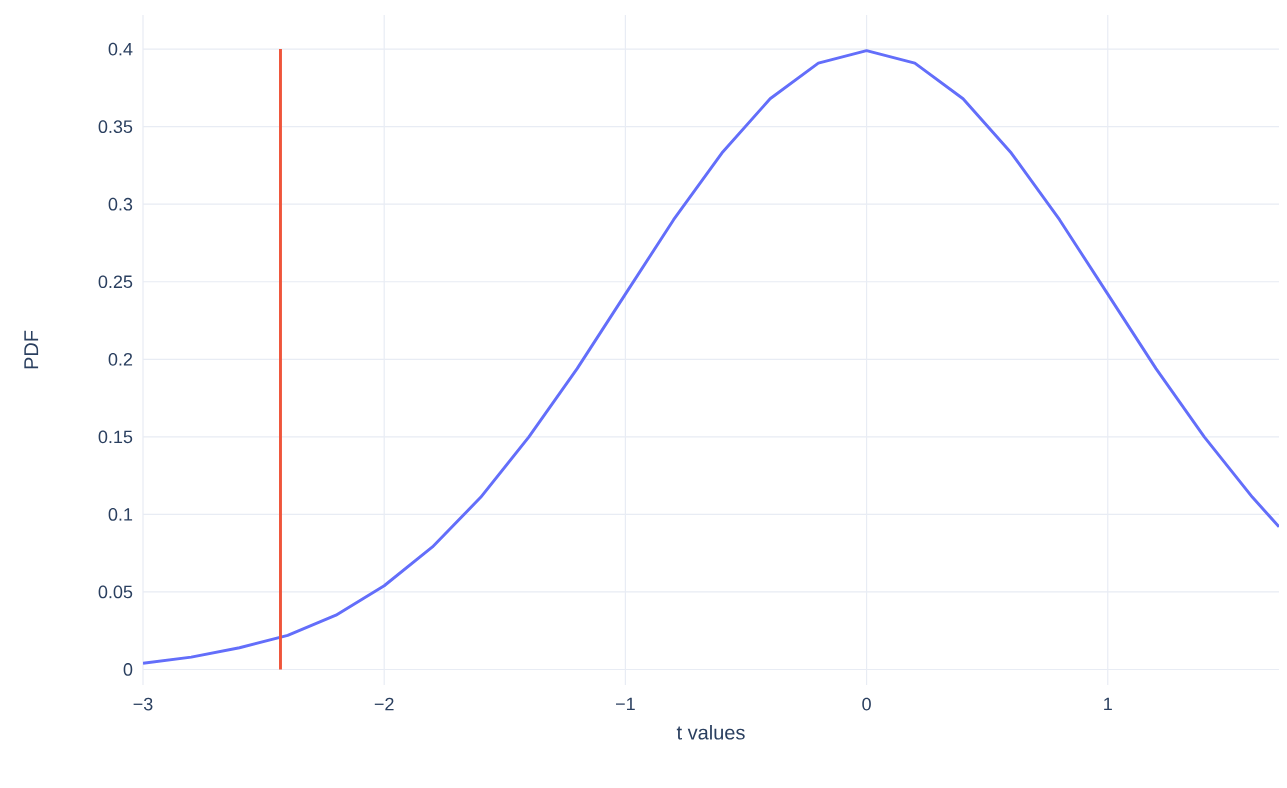 The image size is (1287, 788). I want to click on y-tick-label: 0.1, so click(120, 514).